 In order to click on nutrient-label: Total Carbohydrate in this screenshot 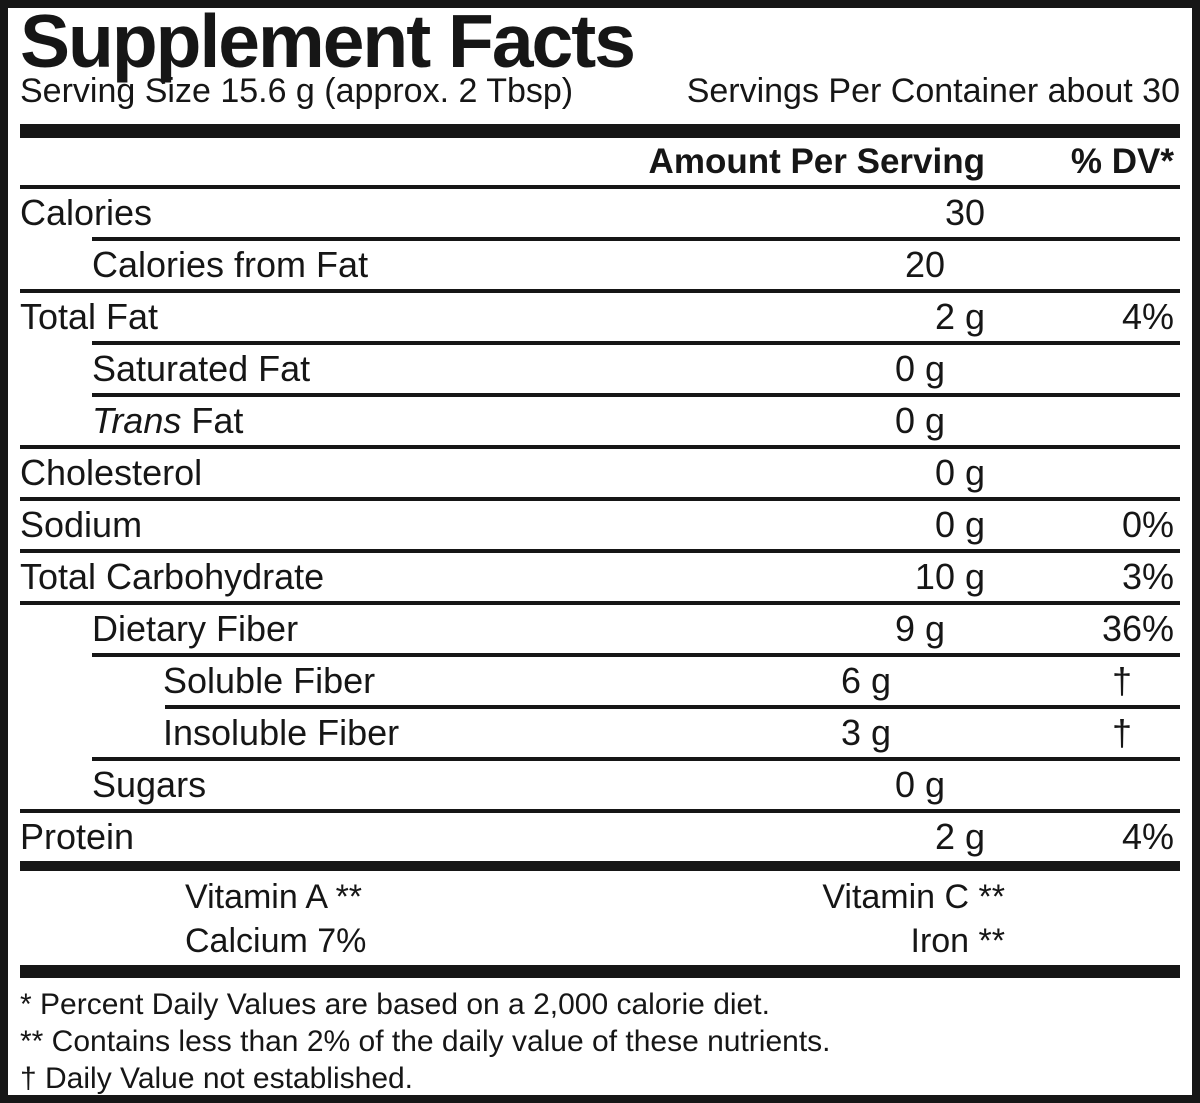, I will do `click(172, 576)`.